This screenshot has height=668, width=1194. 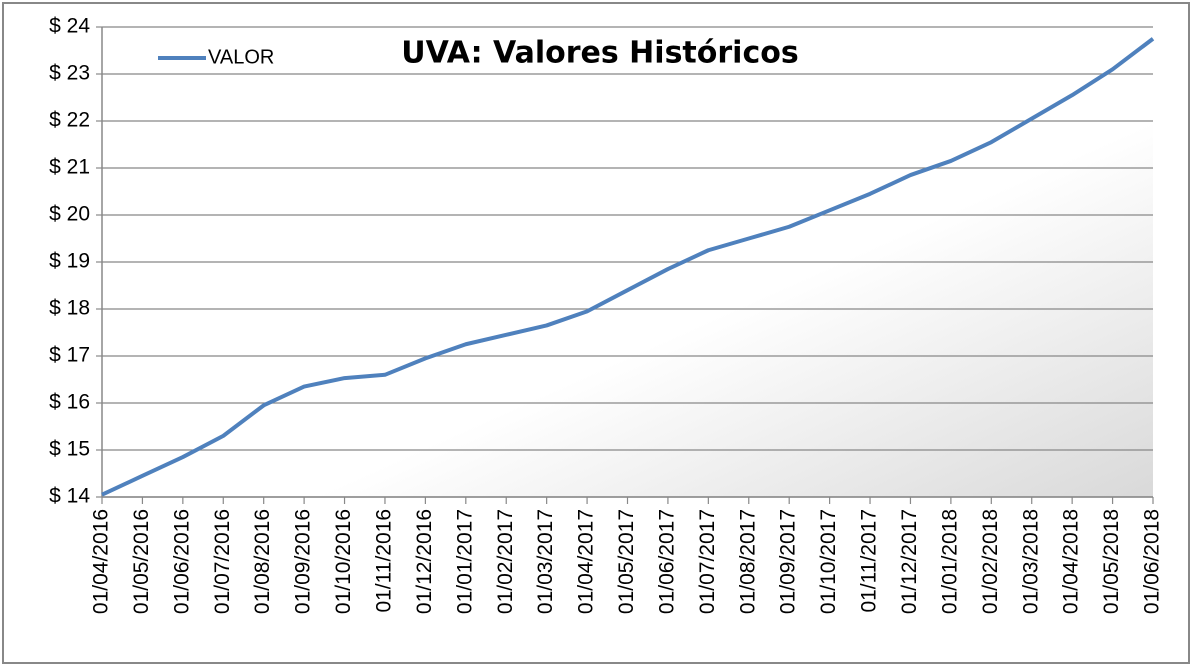 What do you see at coordinates (141, 561) in the screenshot?
I see `x-tick-label: 01/05/2016` at bounding box center [141, 561].